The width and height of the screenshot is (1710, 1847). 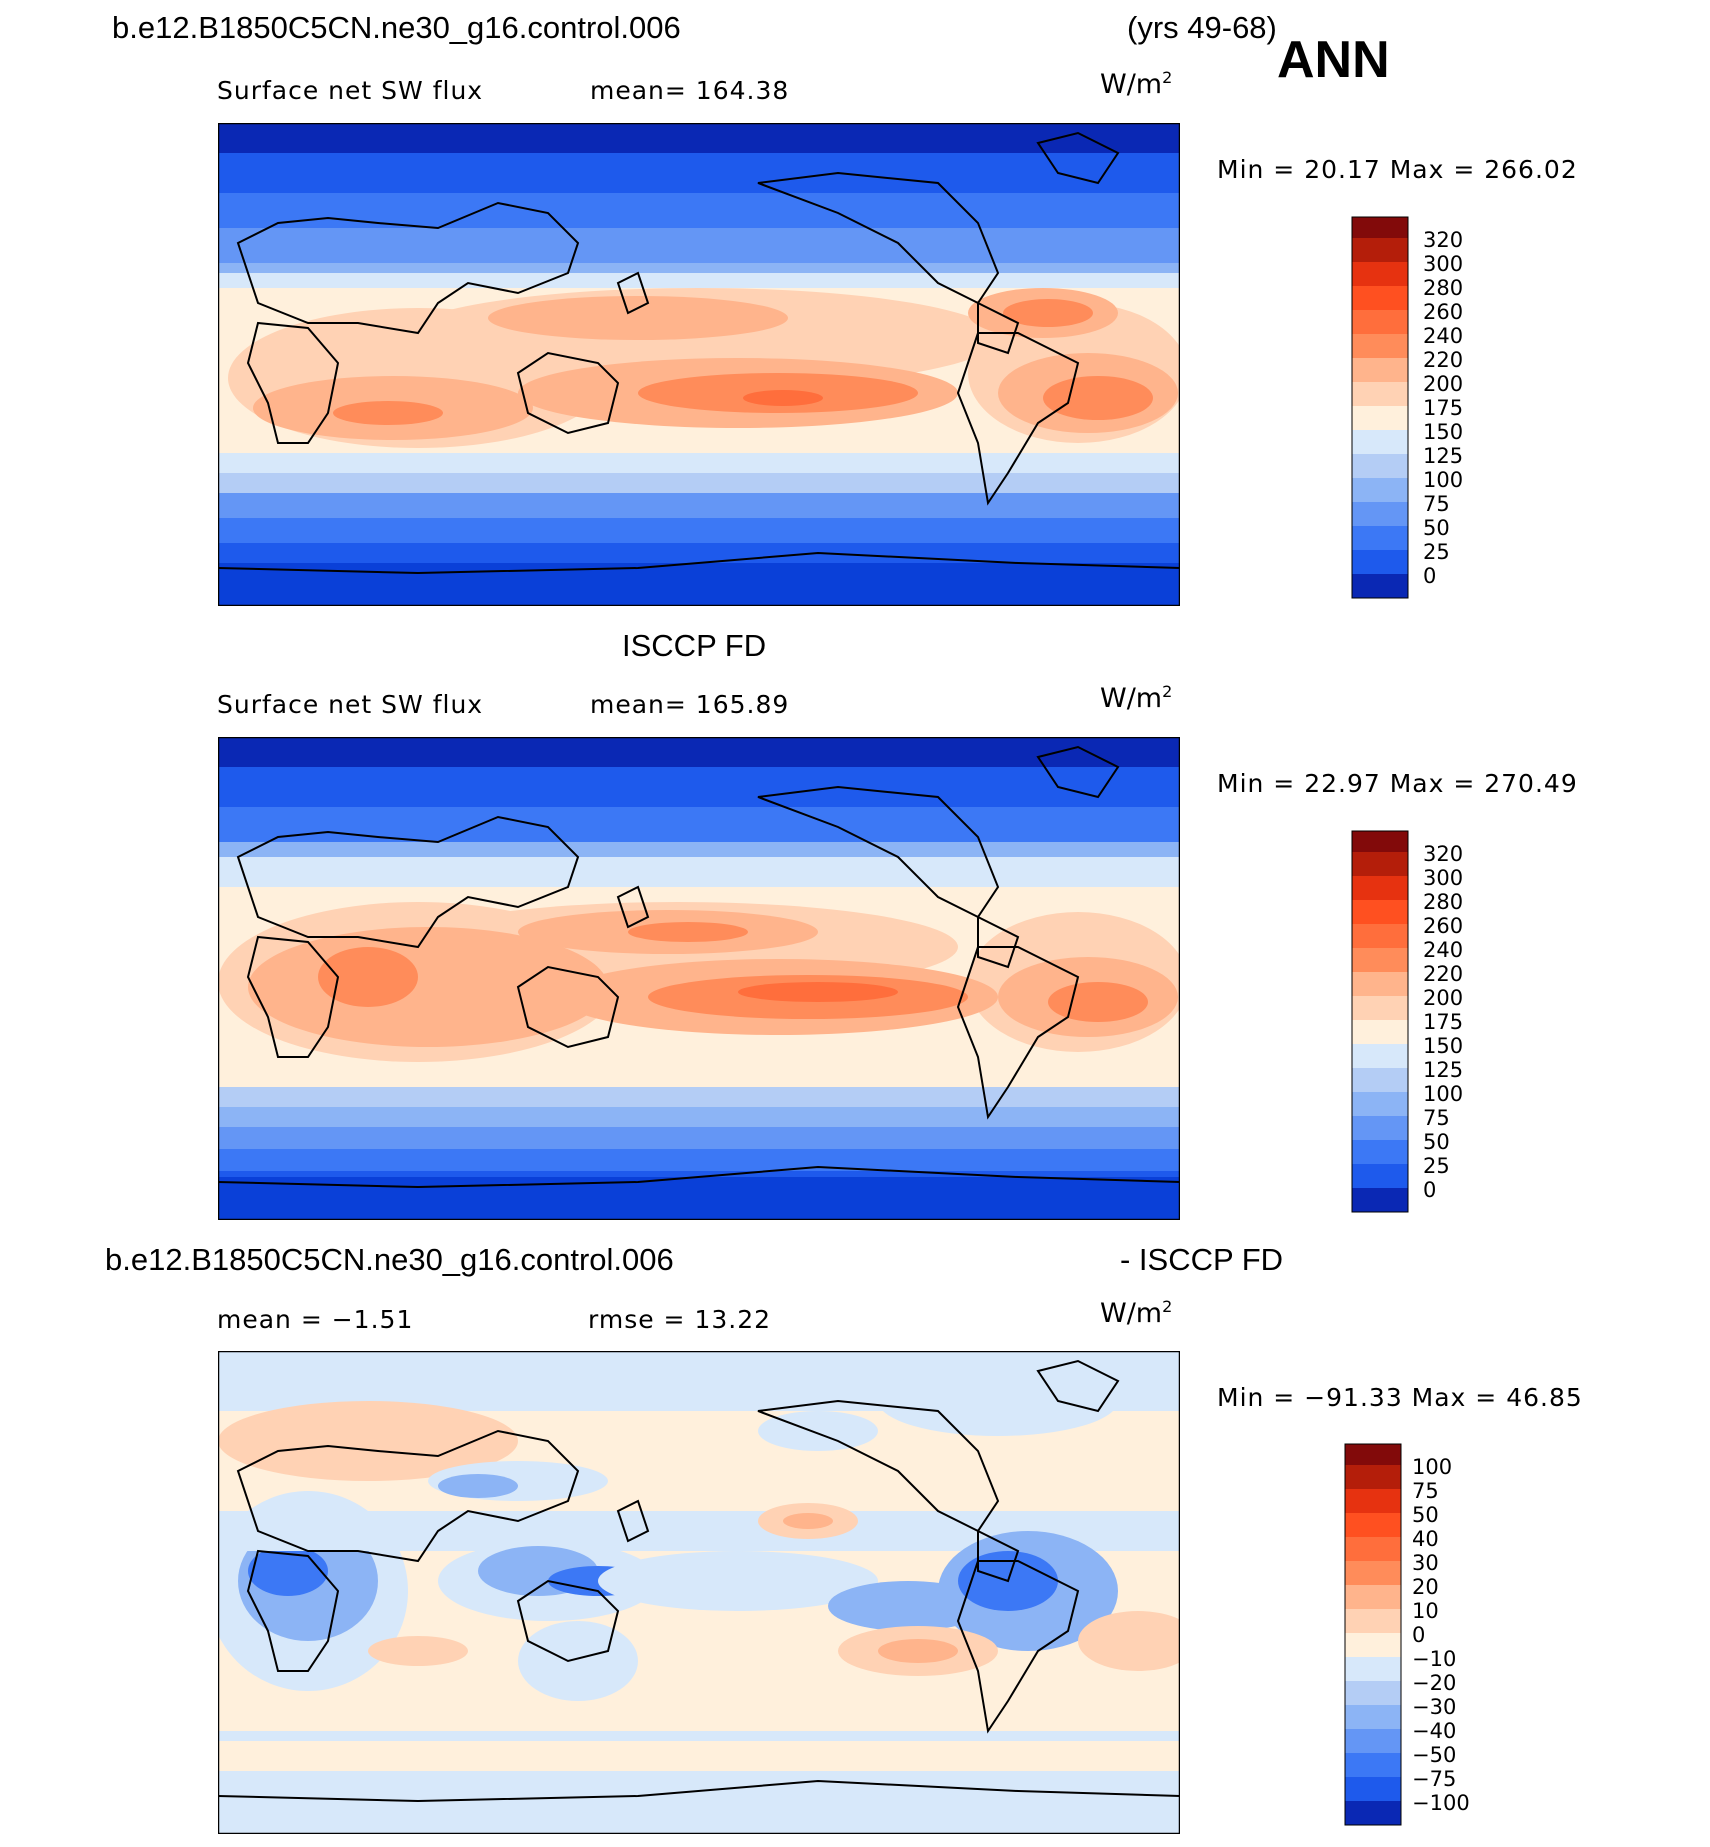 What do you see at coordinates (396, 27) in the screenshot?
I see `case-name: b.e12.B1850C5CN.ne30_g16.control.006` at bounding box center [396, 27].